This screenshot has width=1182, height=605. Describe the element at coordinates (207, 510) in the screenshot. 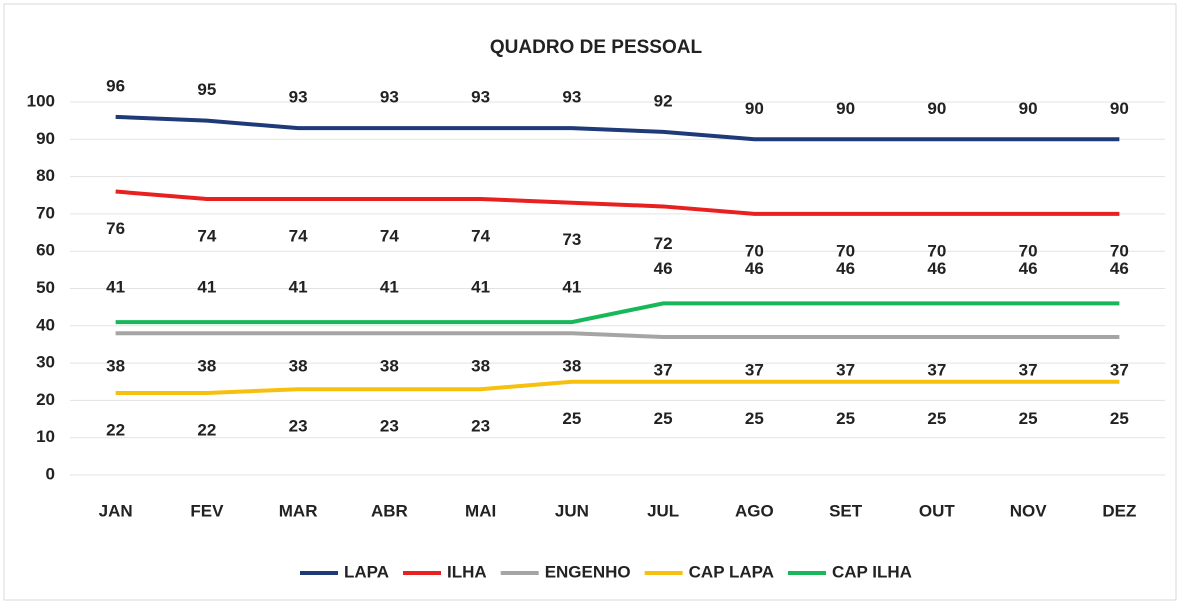

I see `x-tick-label: FEV` at that location.